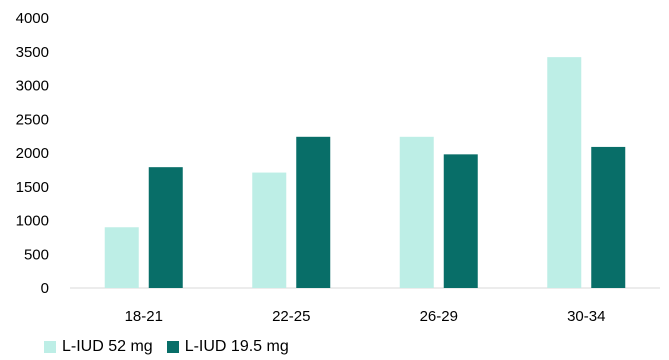  What do you see at coordinates (45, 288) in the screenshot?
I see `y-tick-label: 0` at bounding box center [45, 288].